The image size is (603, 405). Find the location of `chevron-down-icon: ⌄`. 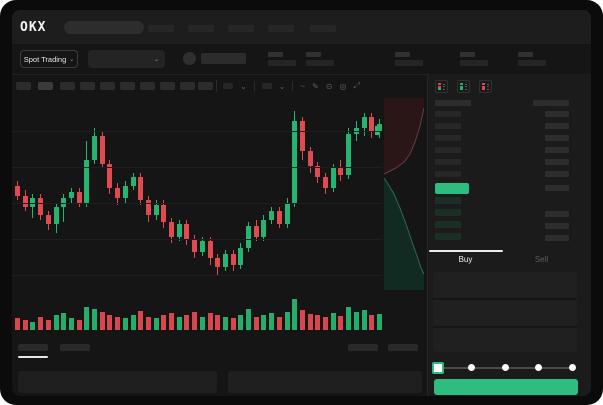

chevron-down-icon: ⌄ is located at coordinates (72, 59).